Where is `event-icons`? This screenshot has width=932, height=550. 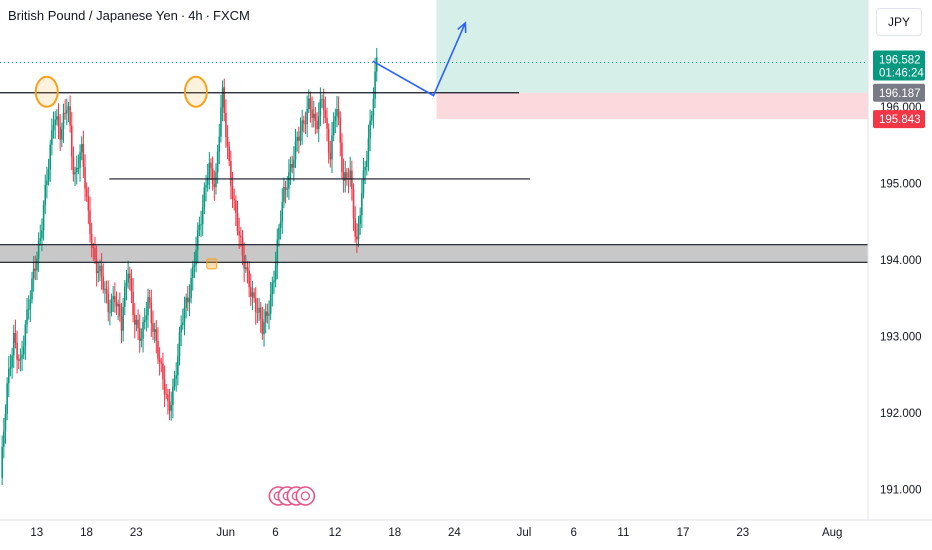 event-icons is located at coordinates (292, 496).